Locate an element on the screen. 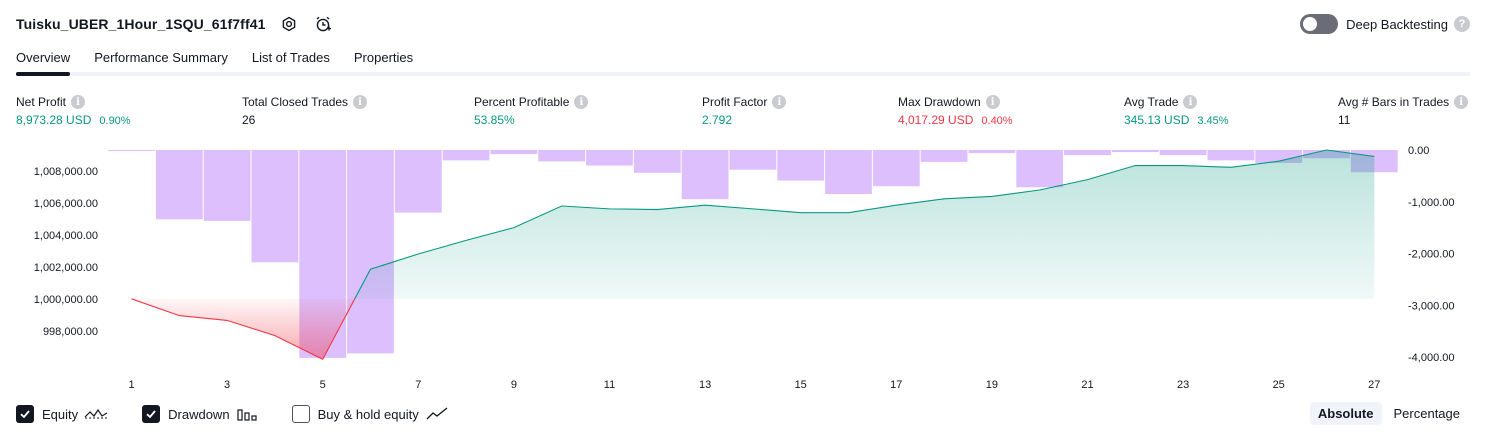 The width and height of the screenshot is (1486, 438). percentage-button: Percentage is located at coordinates (1427, 413).